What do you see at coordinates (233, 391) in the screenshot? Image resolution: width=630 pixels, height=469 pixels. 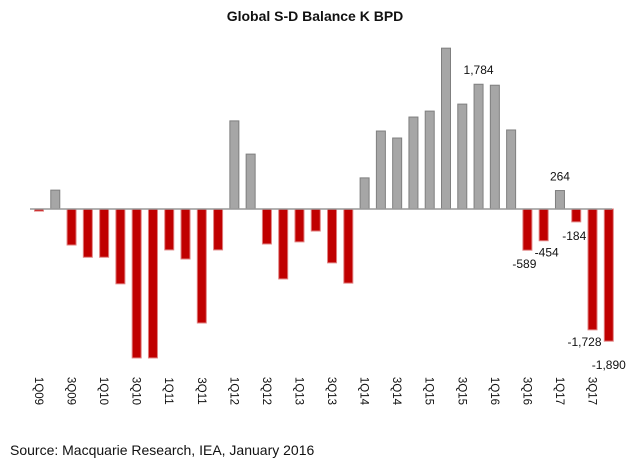 I see `x-tick-label: 1Q12` at bounding box center [233, 391].